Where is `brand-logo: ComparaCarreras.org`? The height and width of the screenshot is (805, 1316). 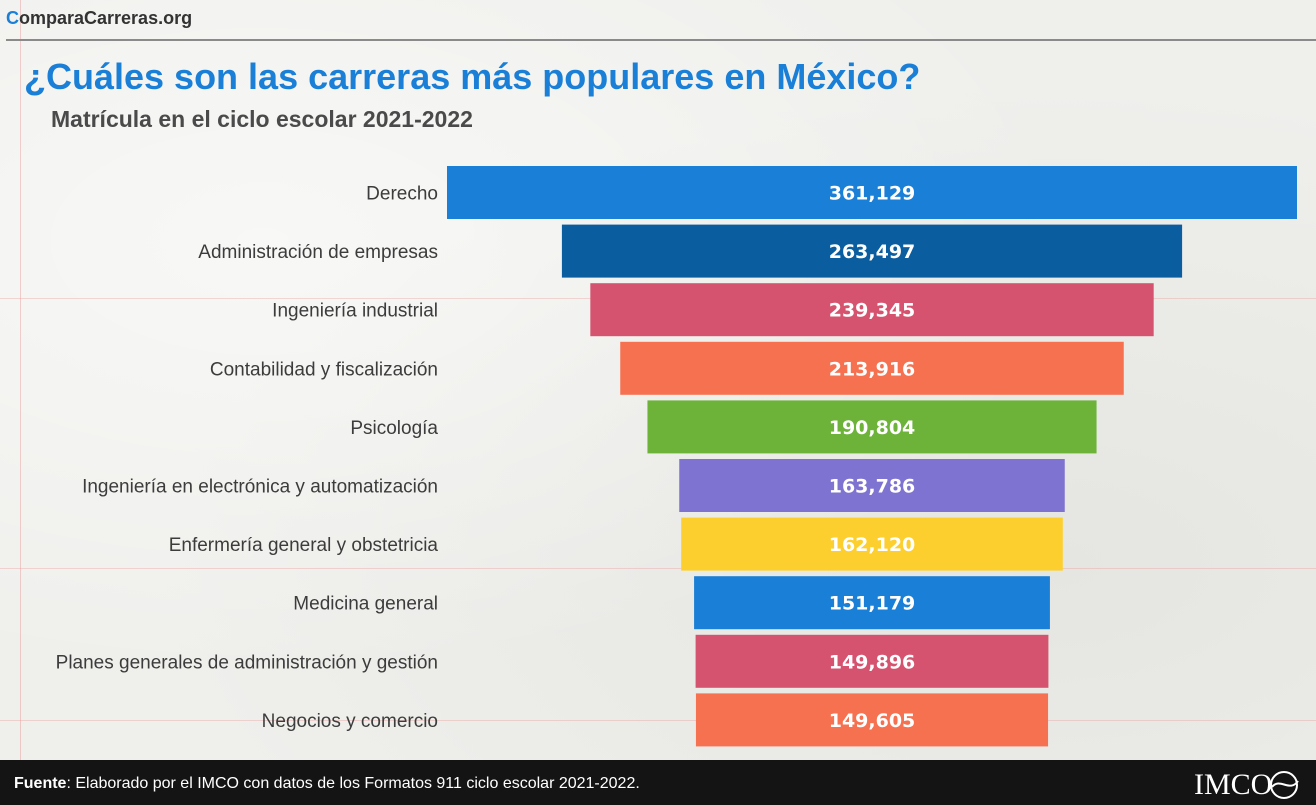
brand-logo: ComparaCarreras.org is located at coordinates (99, 18).